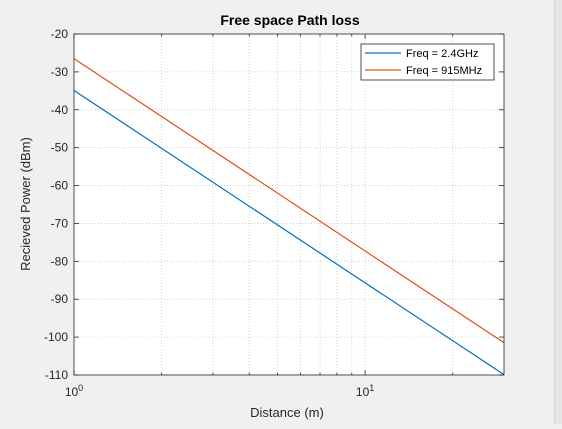  What do you see at coordinates (60, 299) in the screenshot?
I see `y-tick-label: -90` at bounding box center [60, 299].